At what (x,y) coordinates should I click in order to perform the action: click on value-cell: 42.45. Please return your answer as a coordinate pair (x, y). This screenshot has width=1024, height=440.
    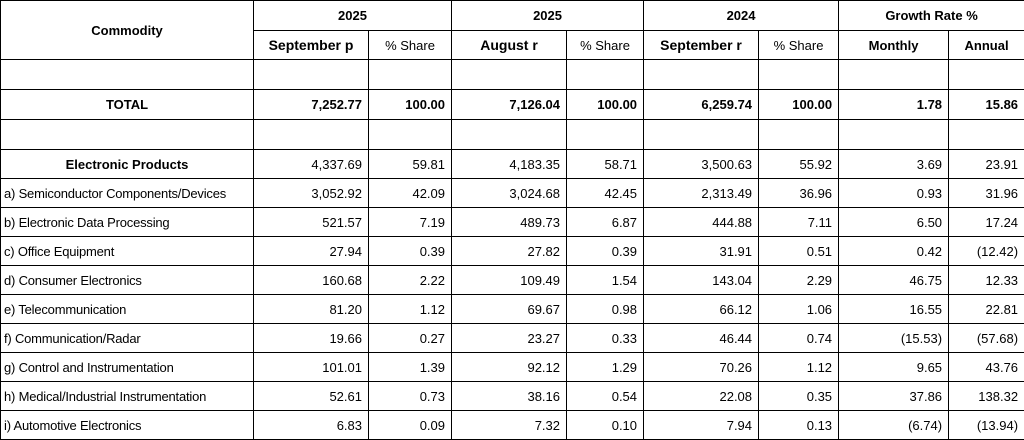
    Looking at the image, I should click on (605, 193).